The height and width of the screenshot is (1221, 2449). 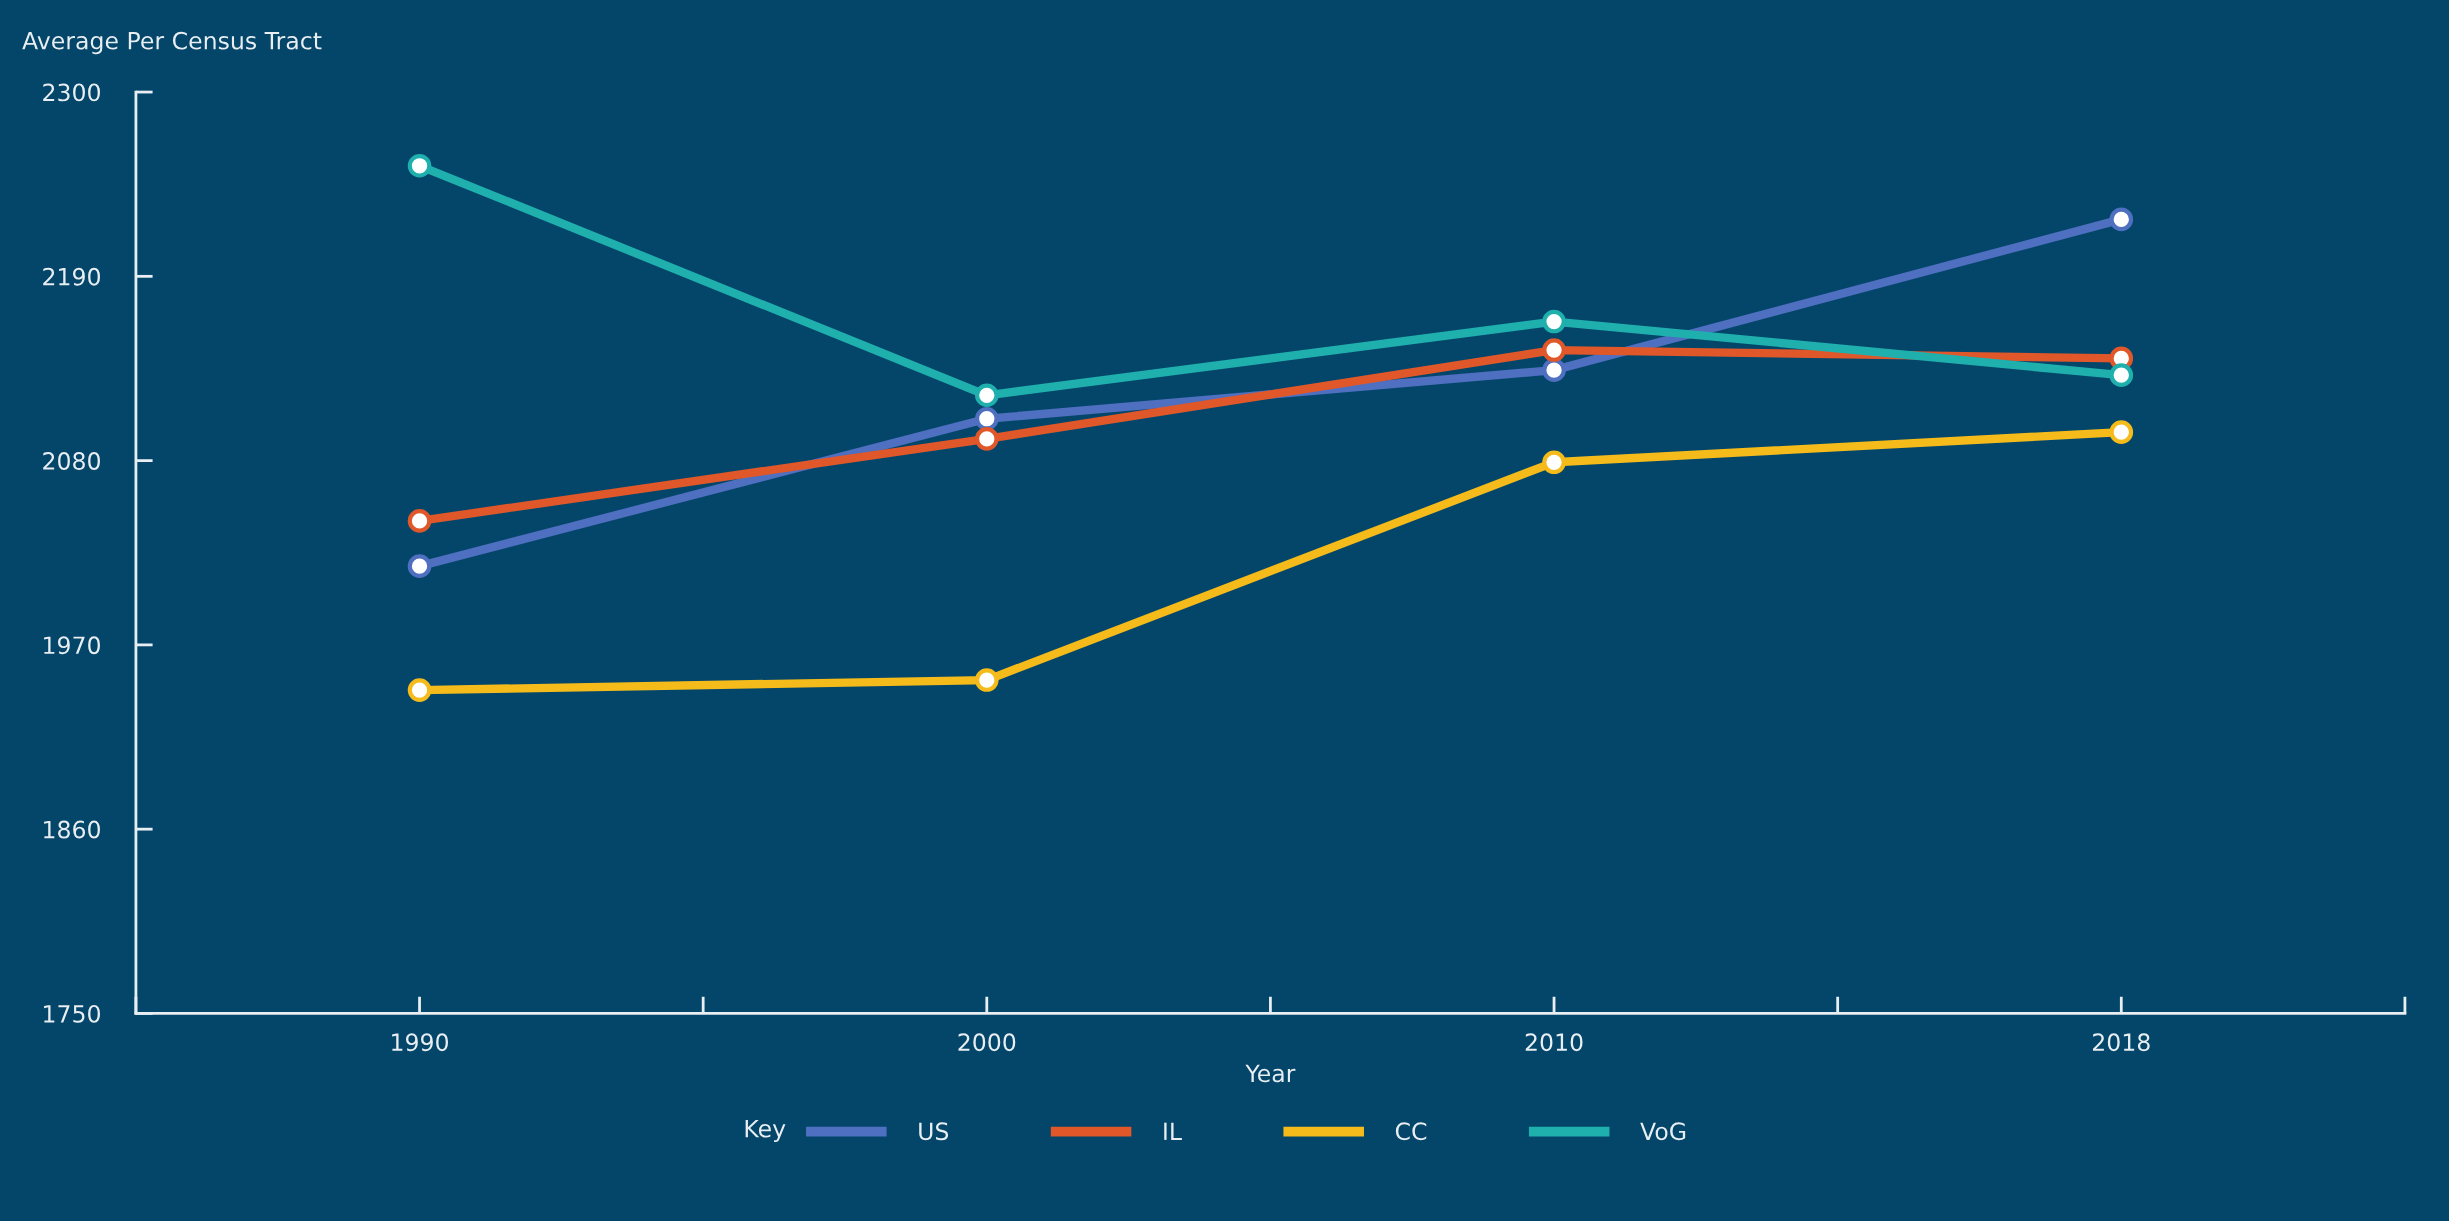 What do you see at coordinates (1663, 1131) in the screenshot?
I see `legend-label: VoG` at bounding box center [1663, 1131].